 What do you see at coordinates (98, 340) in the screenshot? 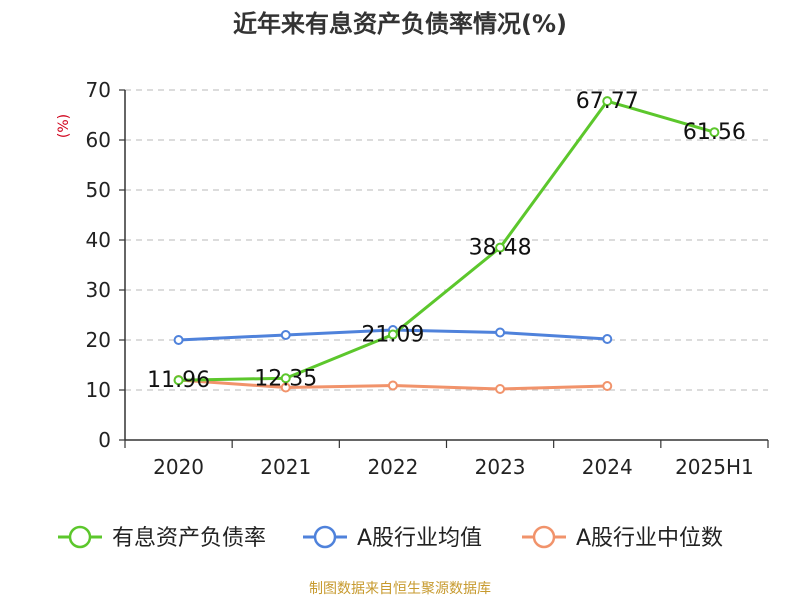
I see `y-tick-label: 20` at bounding box center [98, 340].